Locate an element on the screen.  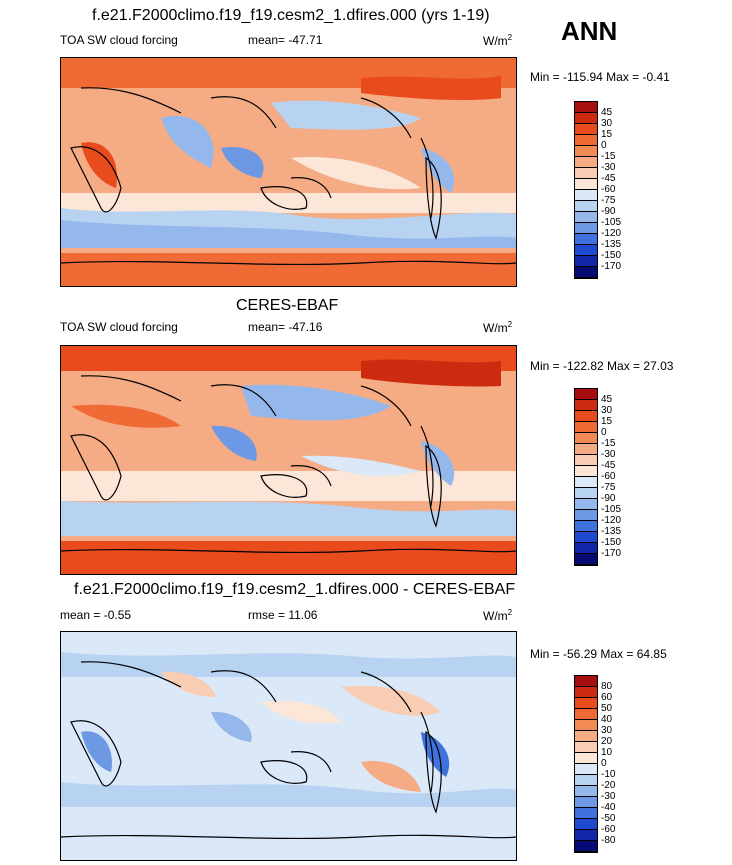
panel1-minmax: Min = -115.94 Max = -0.41 is located at coordinates (600, 77).